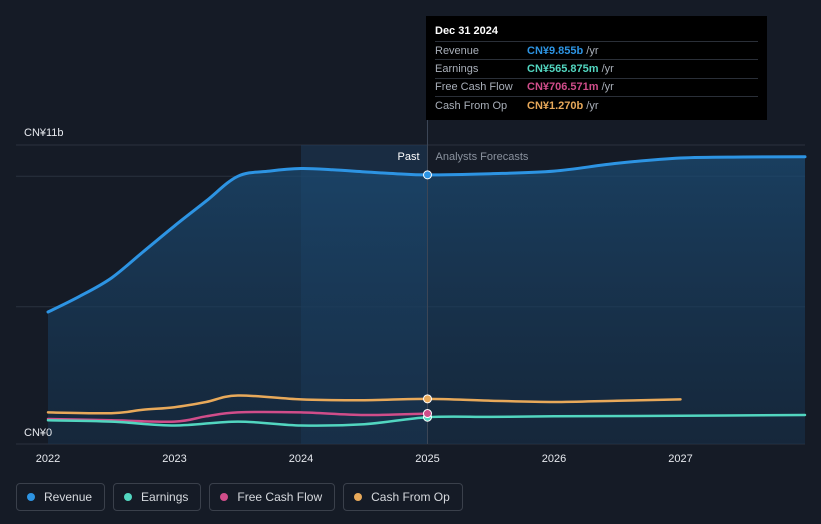  I want to click on x-tick-label: 2022, so click(48, 459).